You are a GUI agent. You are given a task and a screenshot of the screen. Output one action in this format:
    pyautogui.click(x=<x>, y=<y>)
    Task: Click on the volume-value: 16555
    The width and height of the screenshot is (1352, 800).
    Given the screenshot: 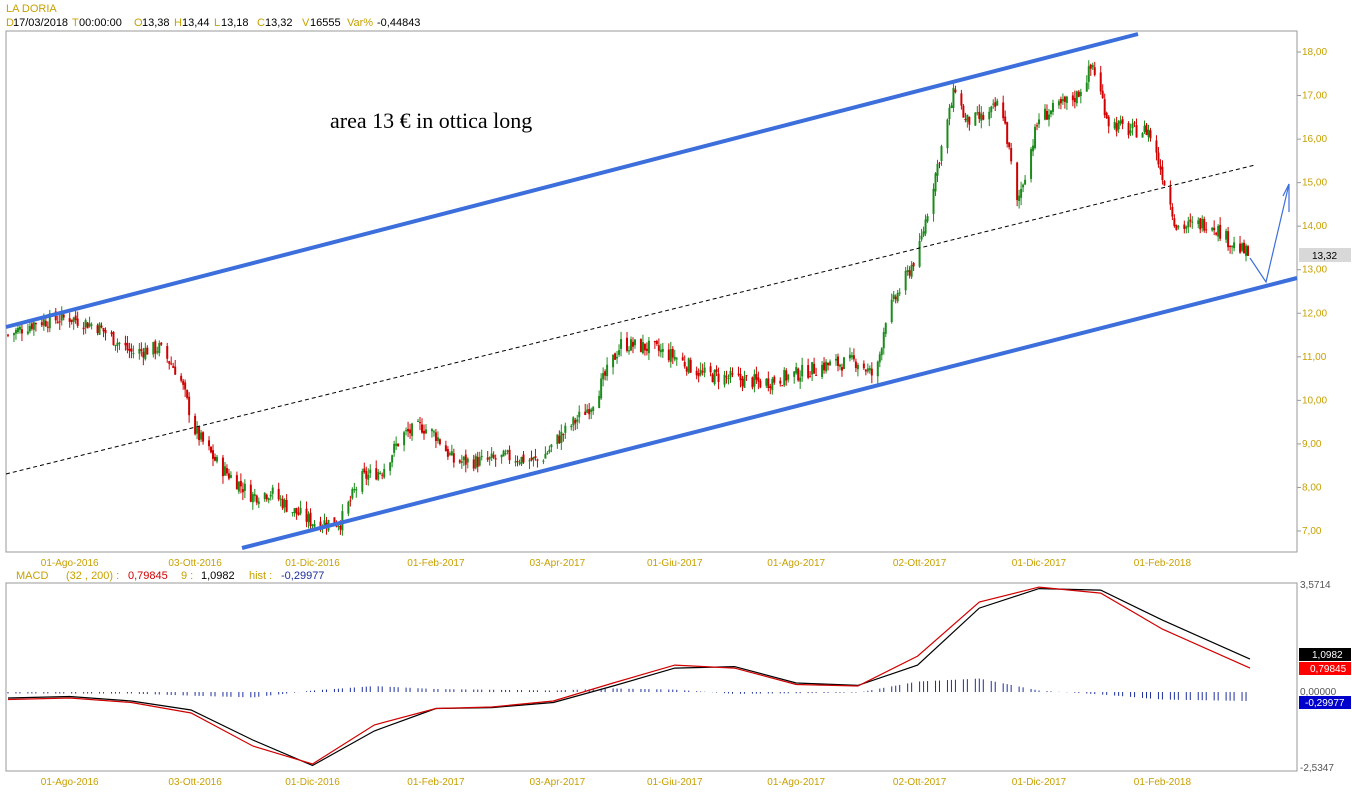 What is the action you would take?
    pyautogui.click(x=325, y=23)
    